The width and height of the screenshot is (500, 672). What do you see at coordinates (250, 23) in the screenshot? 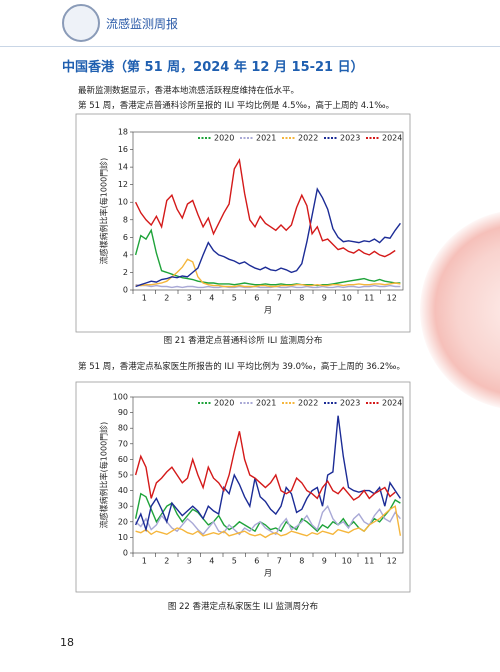
I see `header: 流感监测周报` at bounding box center [250, 23].